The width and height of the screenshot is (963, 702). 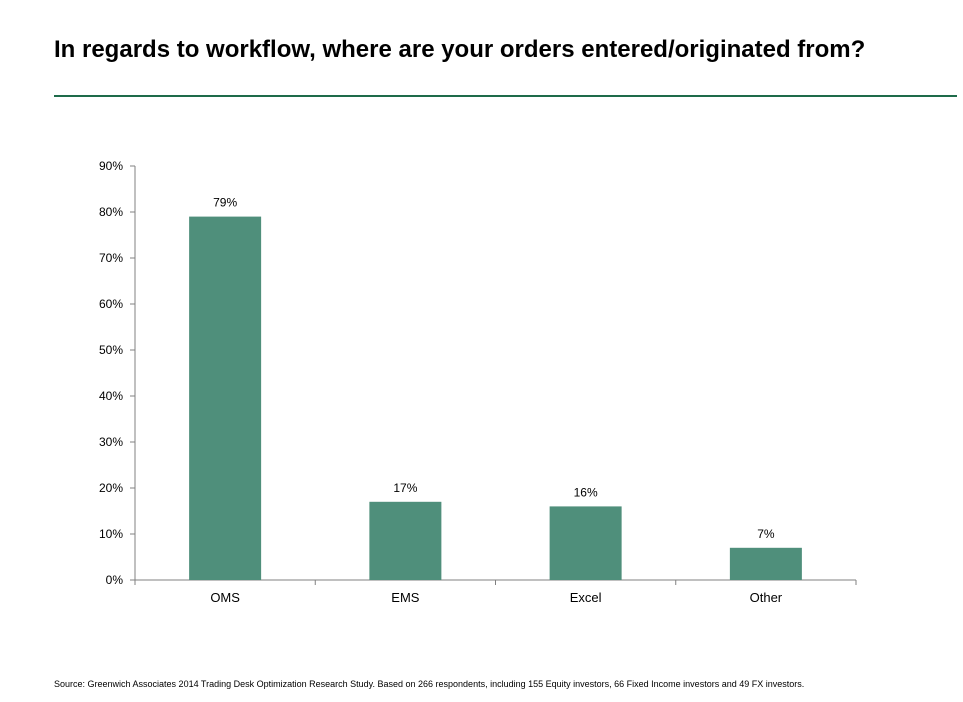 I want to click on x-tick-label: EMS, so click(x=405, y=597).